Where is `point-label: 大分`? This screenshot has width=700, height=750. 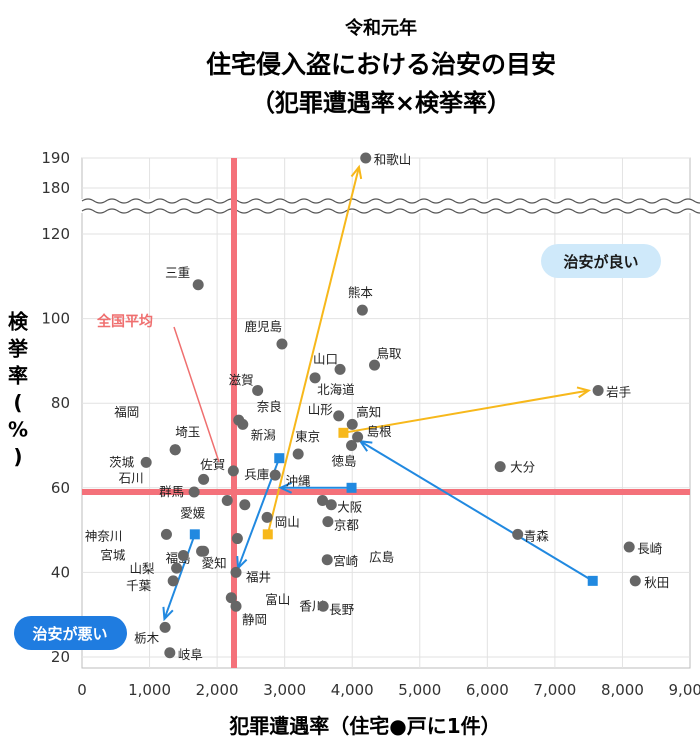 point-label: 大分 is located at coordinates (522, 467).